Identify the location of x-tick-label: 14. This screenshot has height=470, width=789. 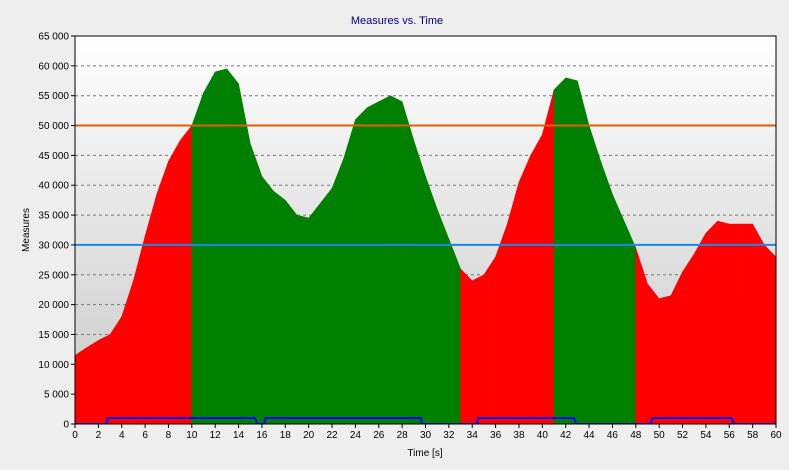
(239, 435).